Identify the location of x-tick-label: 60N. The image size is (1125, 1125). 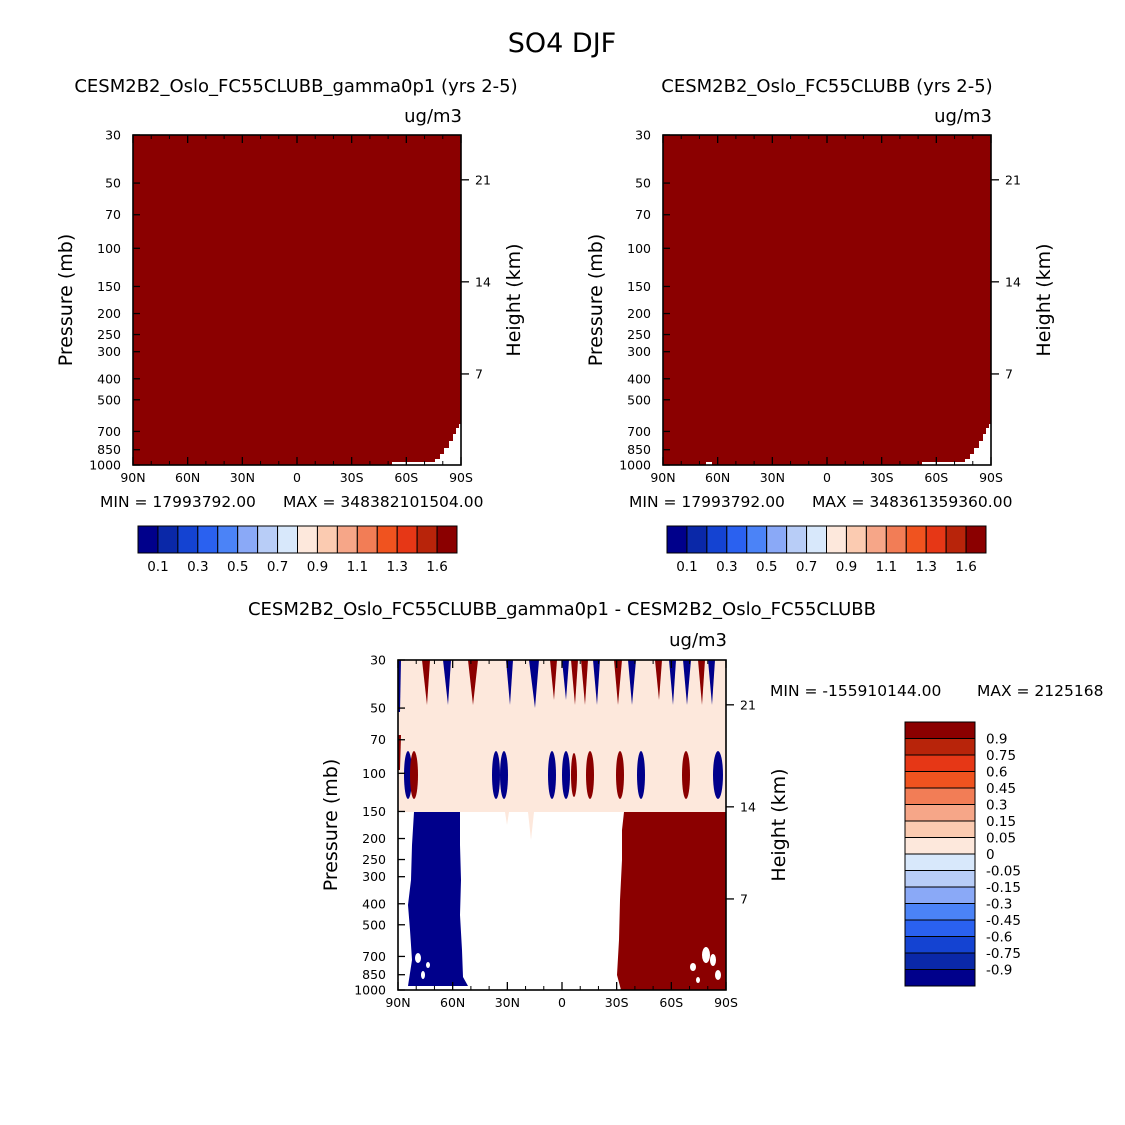
(717, 477).